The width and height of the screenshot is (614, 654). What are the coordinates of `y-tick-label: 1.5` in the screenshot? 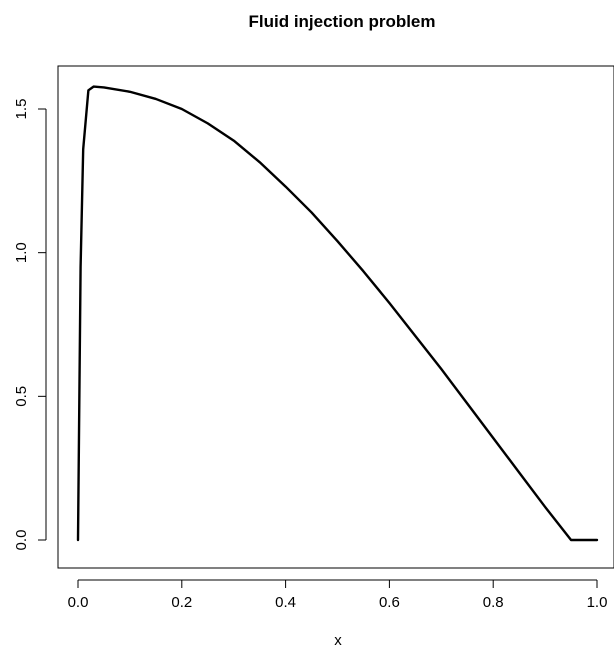 It's located at (21, 109).